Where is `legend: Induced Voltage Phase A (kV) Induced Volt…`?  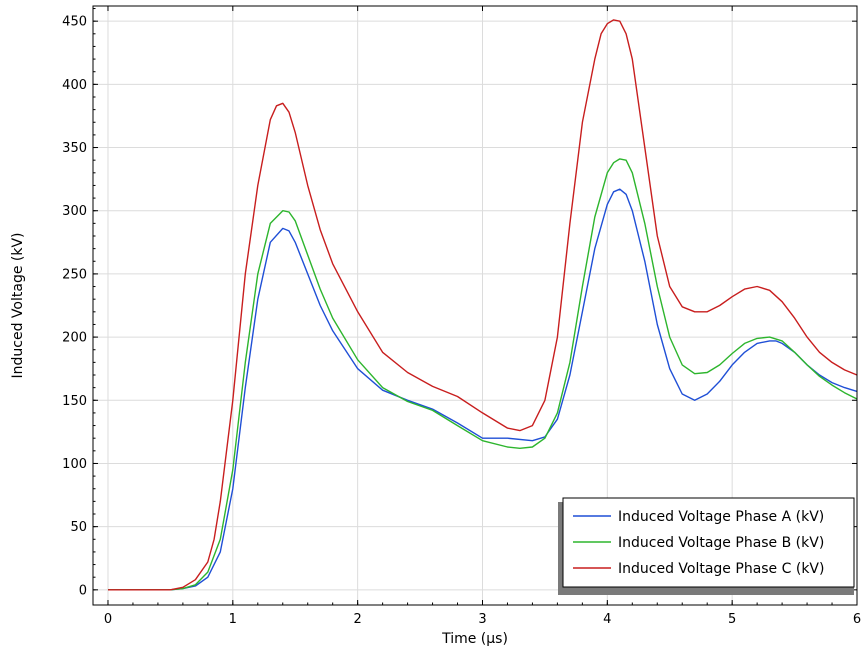 legend: Induced Voltage Phase A (kV) Induced Volt… is located at coordinates (706, 546).